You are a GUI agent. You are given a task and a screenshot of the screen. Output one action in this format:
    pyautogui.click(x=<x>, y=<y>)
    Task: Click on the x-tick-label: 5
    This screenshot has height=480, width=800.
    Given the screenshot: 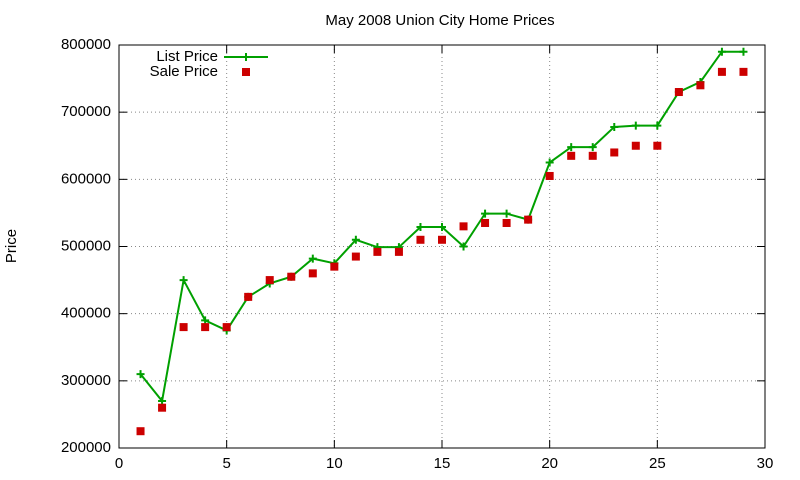 What is the action you would take?
    pyautogui.click(x=226, y=463)
    